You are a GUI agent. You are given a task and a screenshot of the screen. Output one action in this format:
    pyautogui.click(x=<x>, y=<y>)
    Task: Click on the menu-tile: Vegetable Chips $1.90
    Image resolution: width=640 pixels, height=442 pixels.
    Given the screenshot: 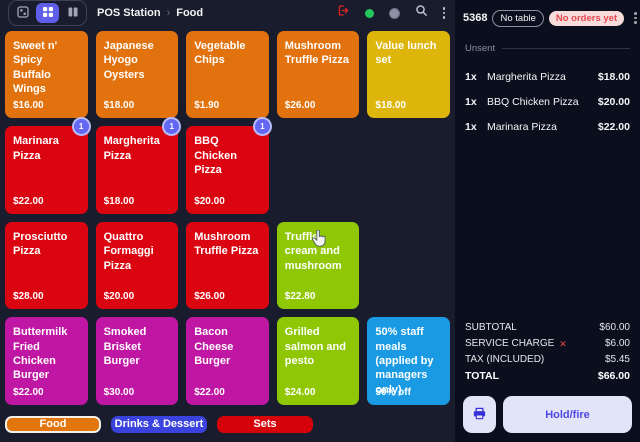 What is the action you would take?
    pyautogui.click(x=227, y=75)
    